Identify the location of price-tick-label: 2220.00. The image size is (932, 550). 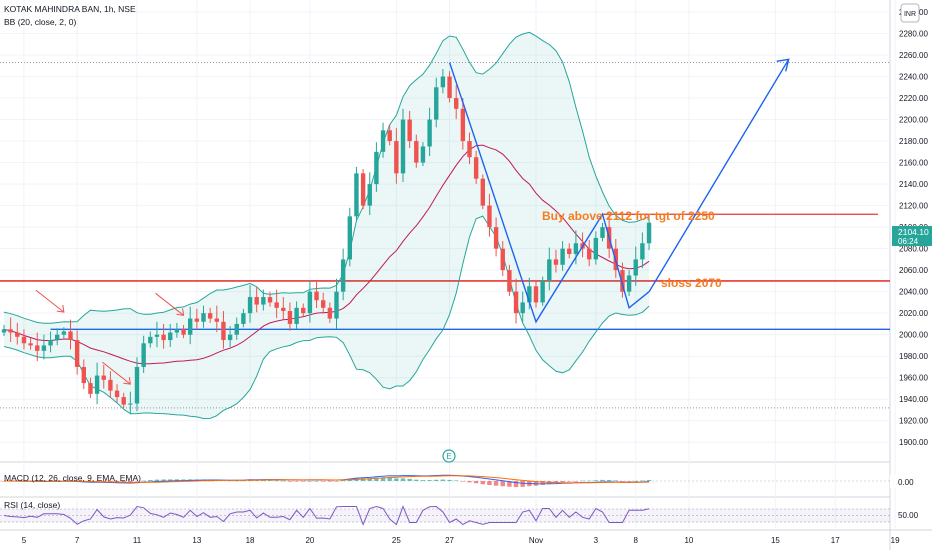
(913, 98).